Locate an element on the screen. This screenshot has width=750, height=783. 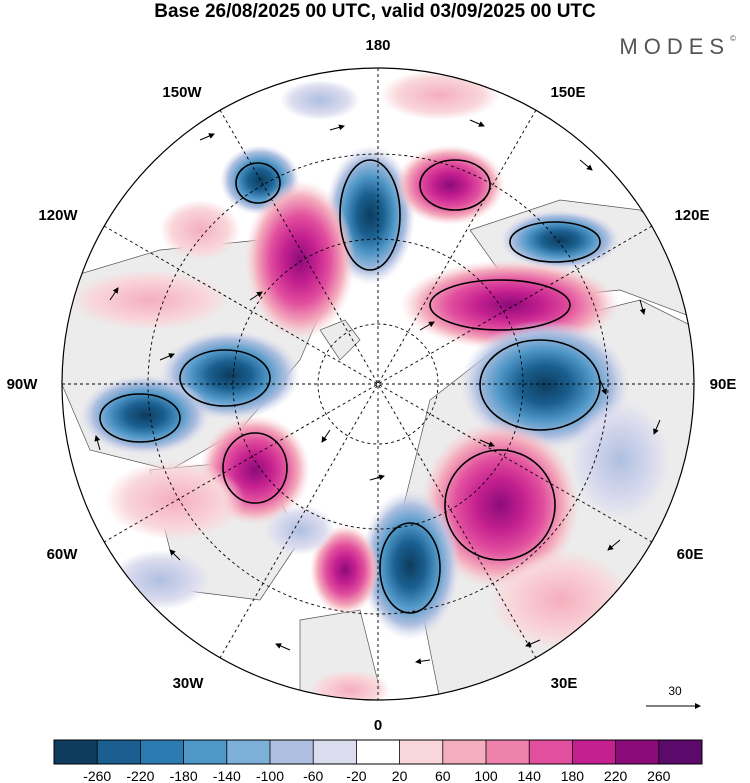
modes-logo: MODES© is located at coordinates (677, 46).